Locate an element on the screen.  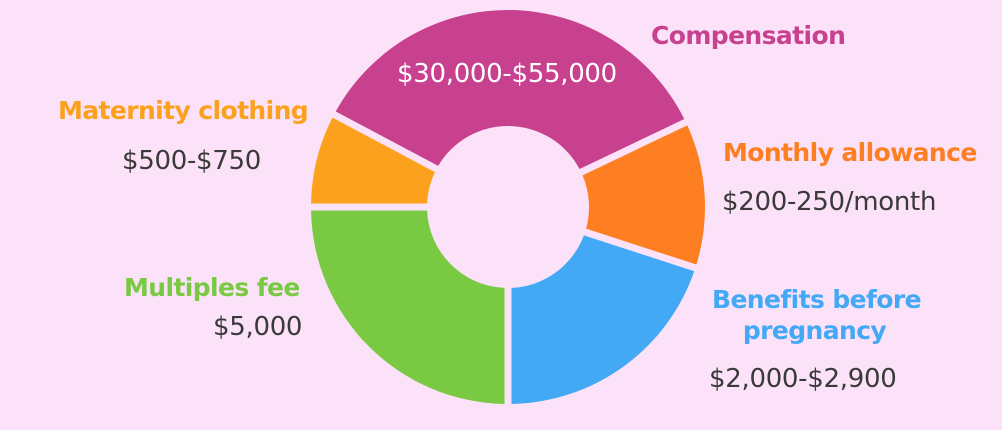
benefits-value: $2,000-$2,900 is located at coordinates (803, 379).